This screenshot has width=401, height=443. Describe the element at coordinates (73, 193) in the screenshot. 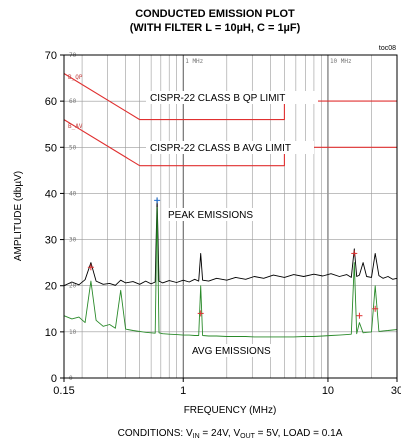

I see `inner-y-label: 40` at that location.